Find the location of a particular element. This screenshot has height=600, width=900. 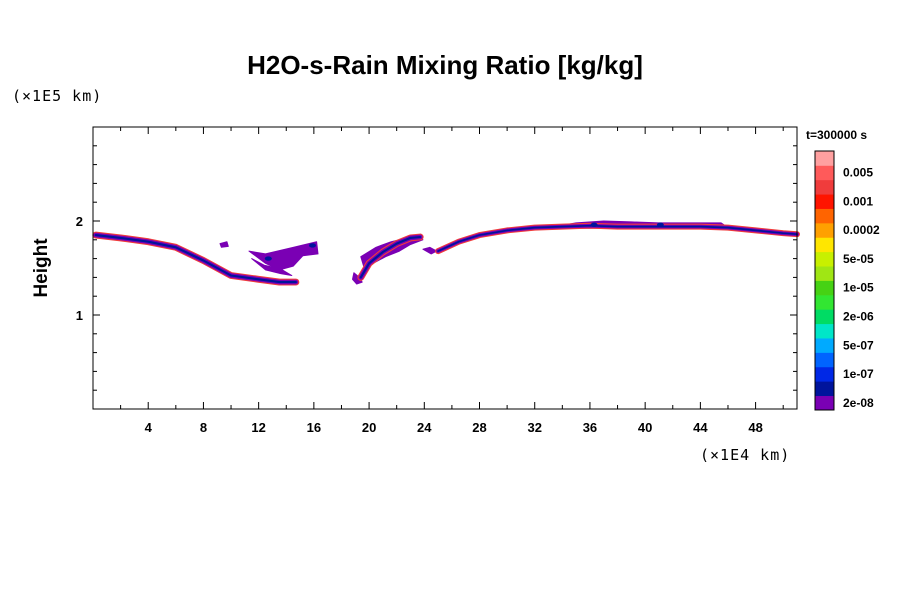

x-tick-label: 12 is located at coordinates (258, 427).